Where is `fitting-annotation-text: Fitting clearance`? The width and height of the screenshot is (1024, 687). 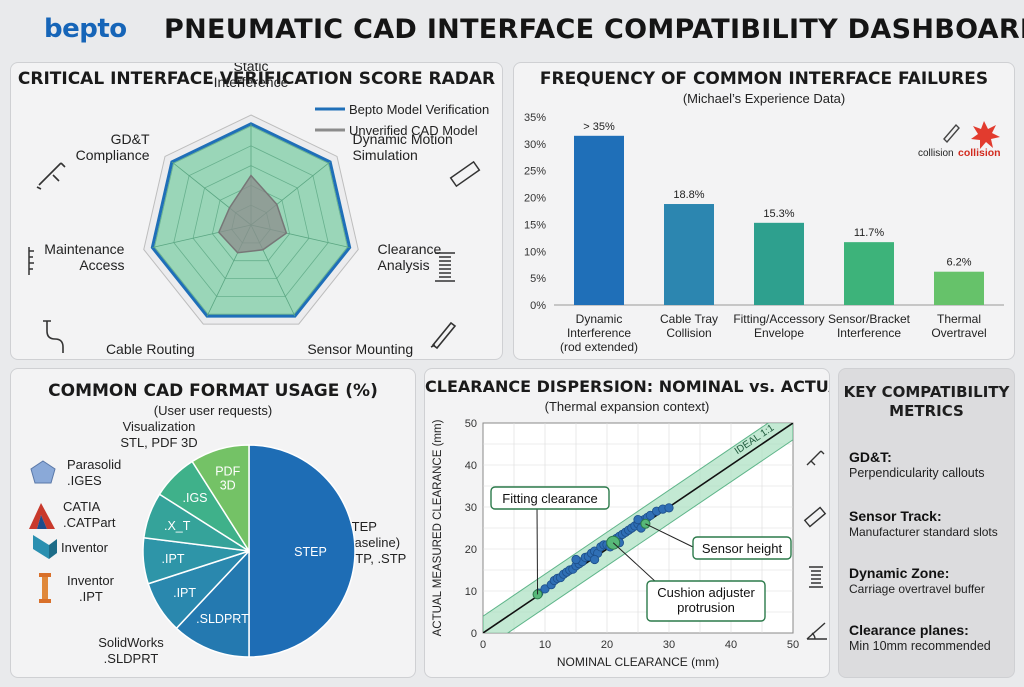 fitting-annotation-text: Fitting clearance is located at coordinates (549, 498).